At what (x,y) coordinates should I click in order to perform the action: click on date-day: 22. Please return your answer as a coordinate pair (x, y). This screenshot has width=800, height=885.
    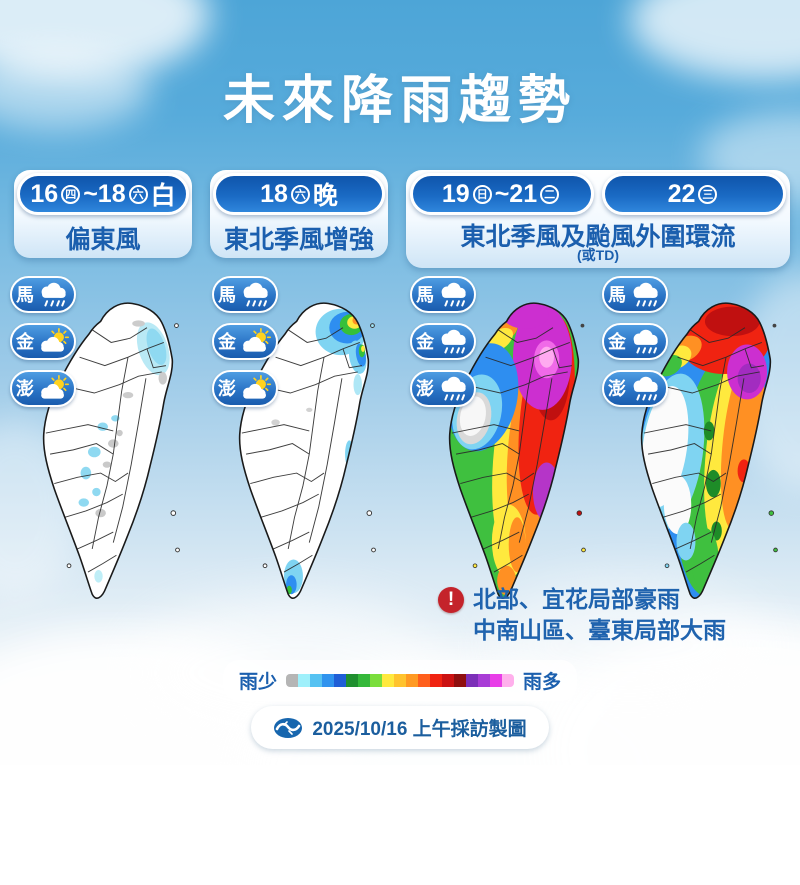
    Looking at the image, I should click on (681, 193).